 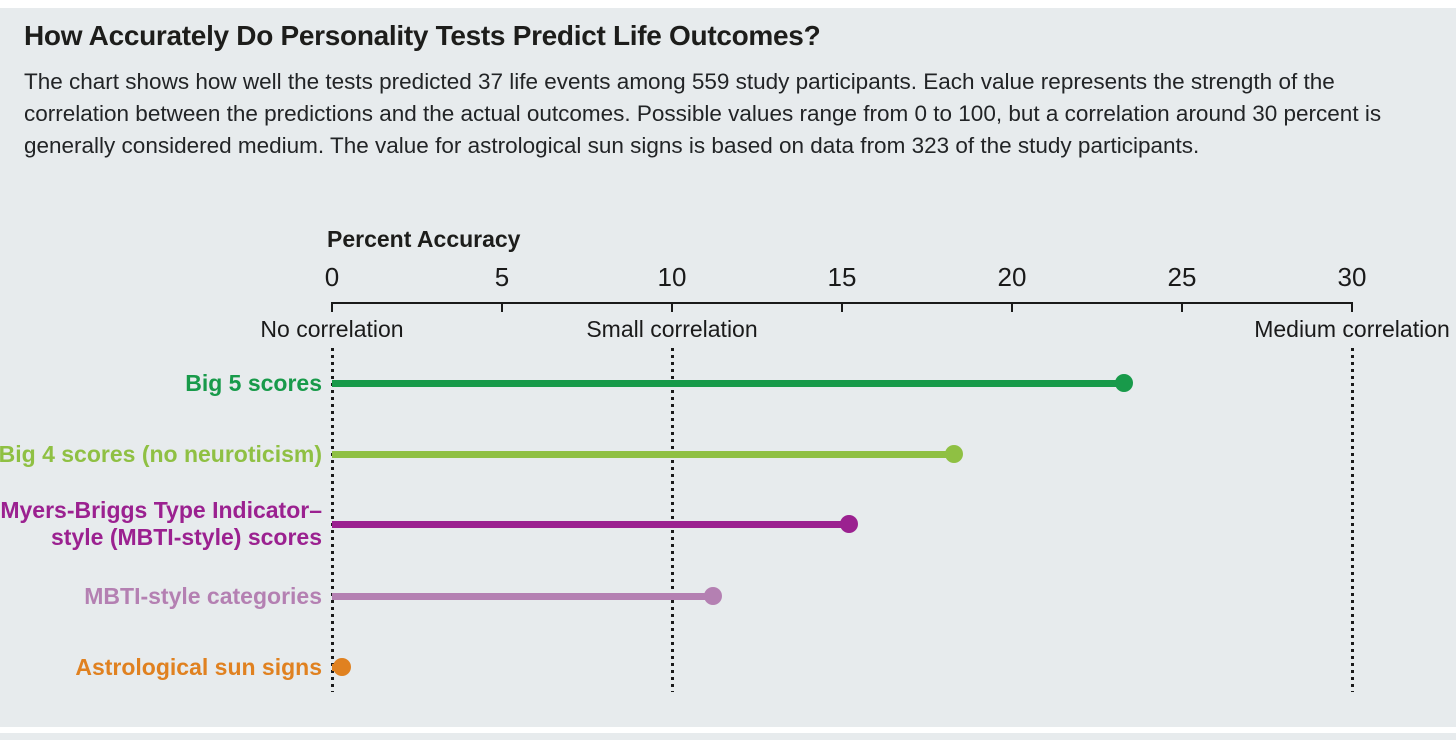 What do you see at coordinates (332, 277) in the screenshot?
I see `axis-tick-label: 0` at bounding box center [332, 277].